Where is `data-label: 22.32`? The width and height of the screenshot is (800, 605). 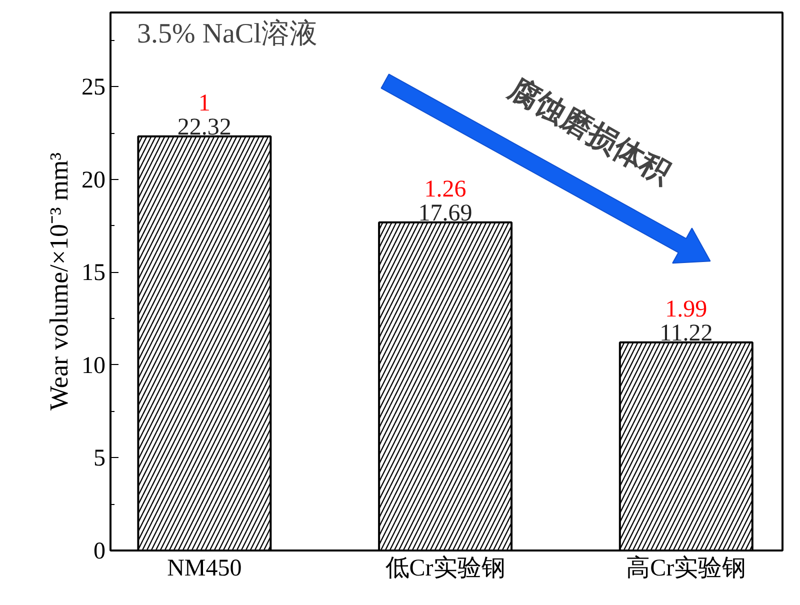 data-label: 22.32 is located at coordinates (204, 127).